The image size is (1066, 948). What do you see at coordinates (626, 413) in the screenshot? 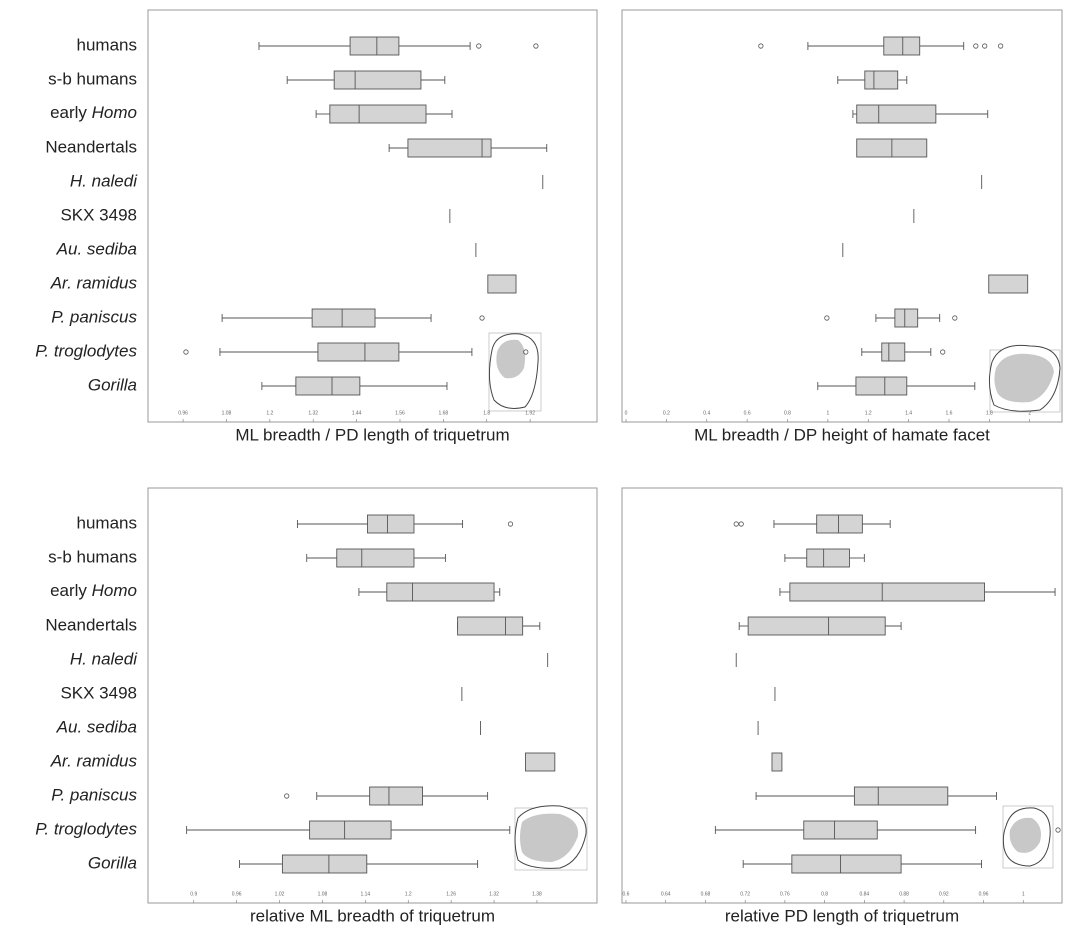
I see `x-tick-label: 0` at bounding box center [626, 413].